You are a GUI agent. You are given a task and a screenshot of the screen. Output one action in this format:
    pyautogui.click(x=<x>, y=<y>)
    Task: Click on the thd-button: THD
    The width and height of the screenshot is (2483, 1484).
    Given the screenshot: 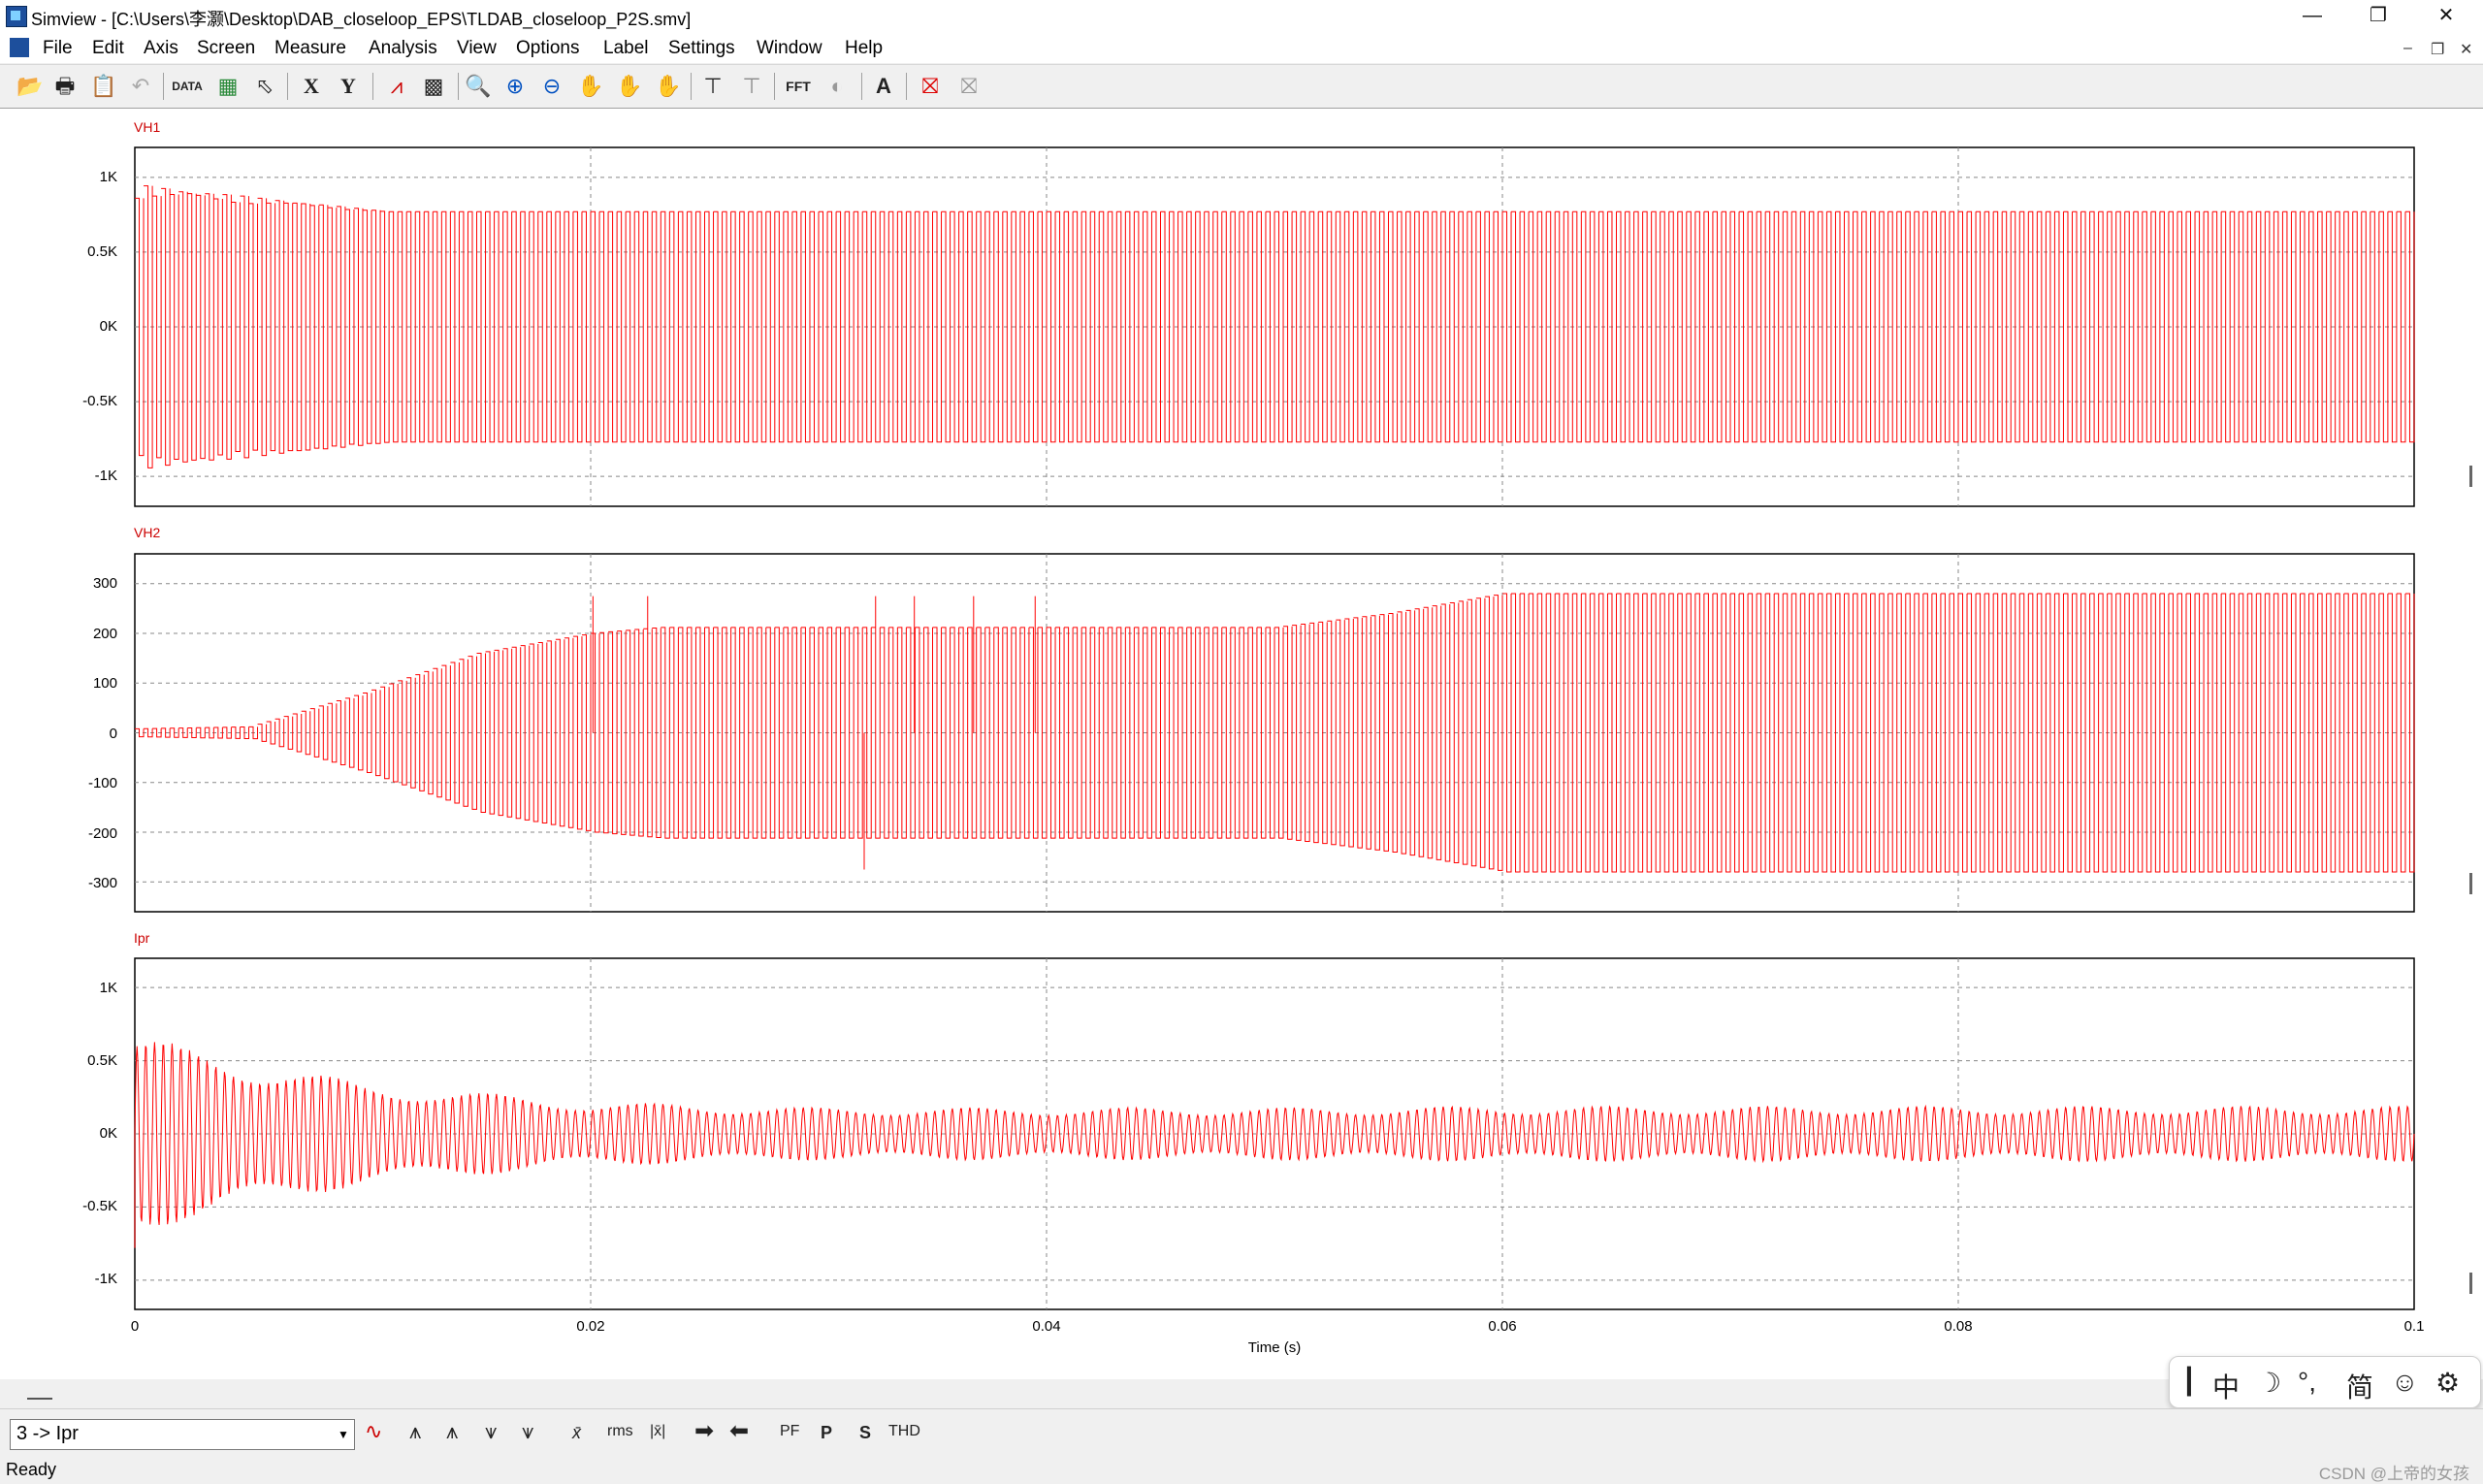 What is the action you would take?
    pyautogui.click(x=904, y=1431)
    